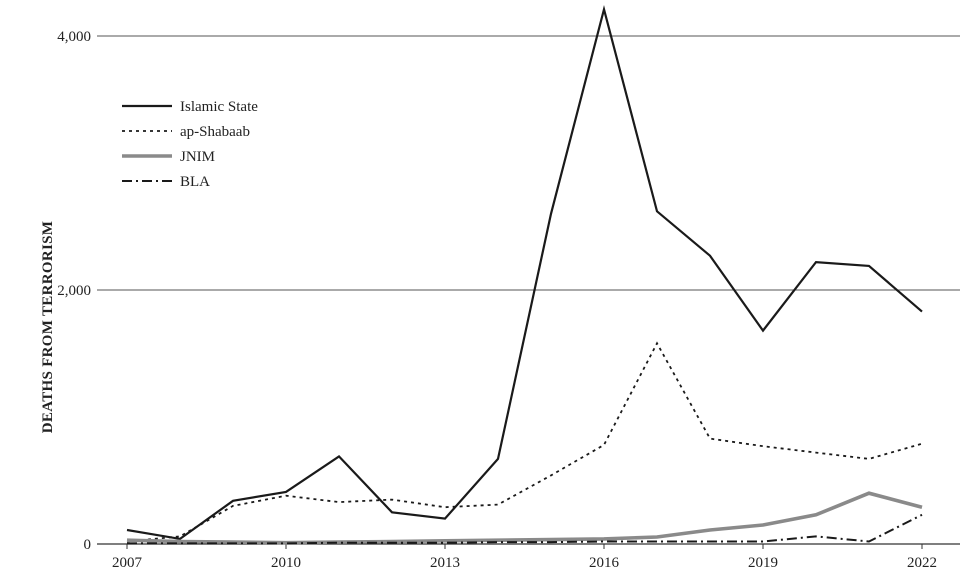 Image resolution: width=965 pixels, height=576 pixels. What do you see at coordinates (74, 37) in the screenshot?
I see `y-tick-label: 4,000` at bounding box center [74, 37].